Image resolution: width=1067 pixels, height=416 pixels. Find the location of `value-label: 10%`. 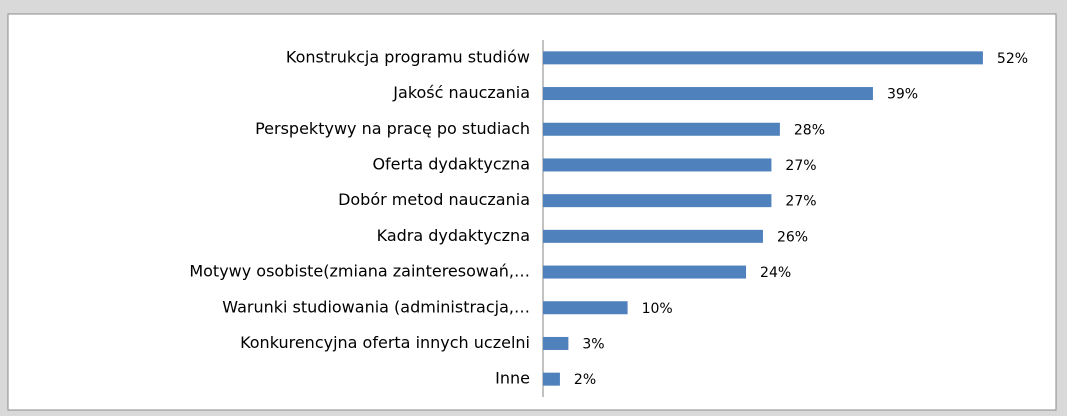

value-label: 10% is located at coordinates (657, 309).